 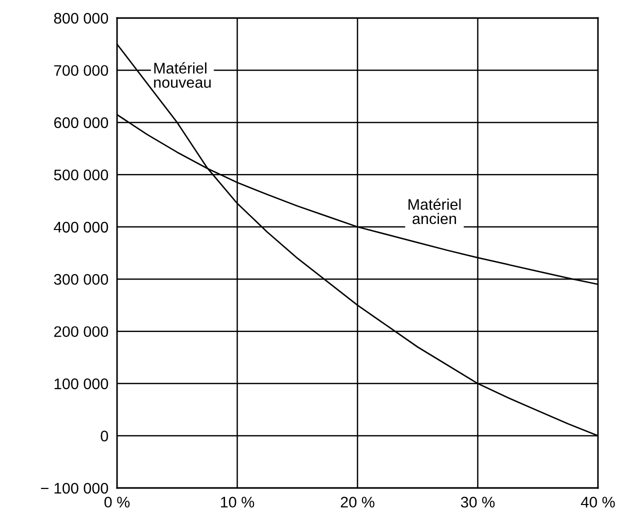 What do you see at coordinates (104, 436) in the screenshot?
I see `y-tick-label: 0` at bounding box center [104, 436].